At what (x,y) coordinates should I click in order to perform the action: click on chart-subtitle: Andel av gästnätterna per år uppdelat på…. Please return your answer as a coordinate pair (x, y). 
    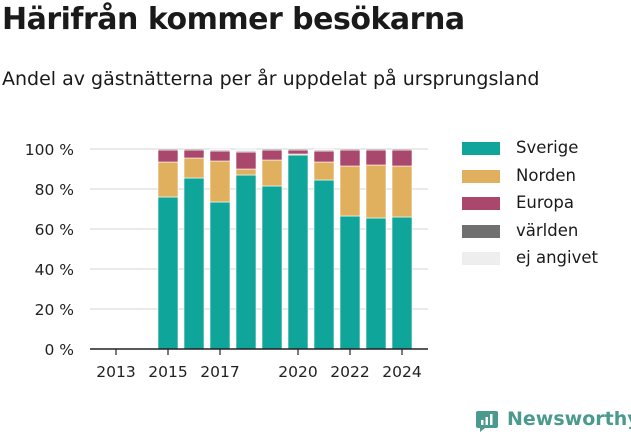
    Looking at the image, I should click on (271, 79).